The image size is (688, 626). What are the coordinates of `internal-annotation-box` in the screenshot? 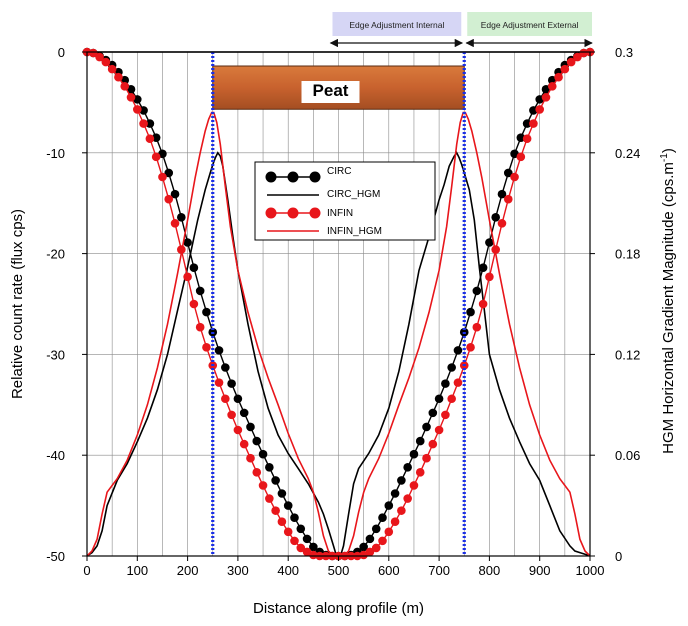 It's located at (397, 24).